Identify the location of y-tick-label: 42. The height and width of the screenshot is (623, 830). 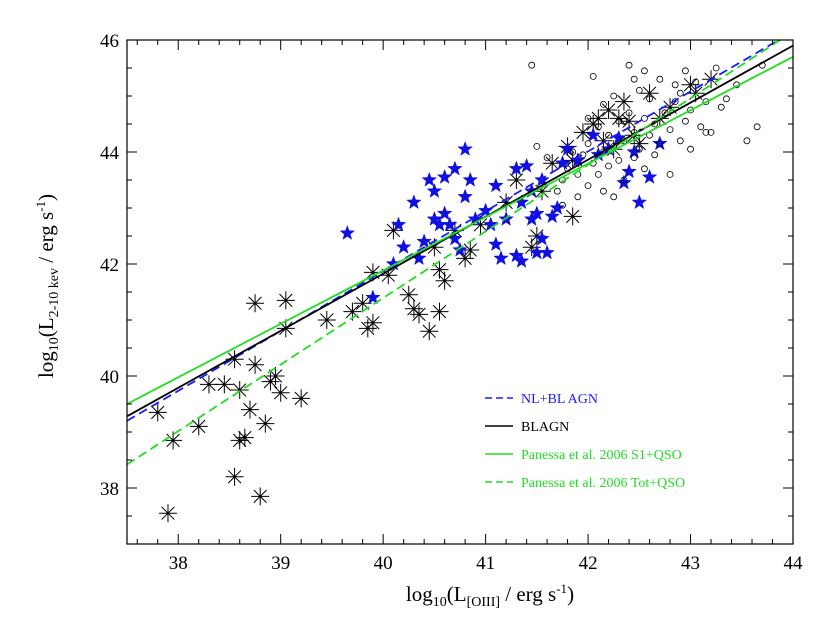
(109, 265).